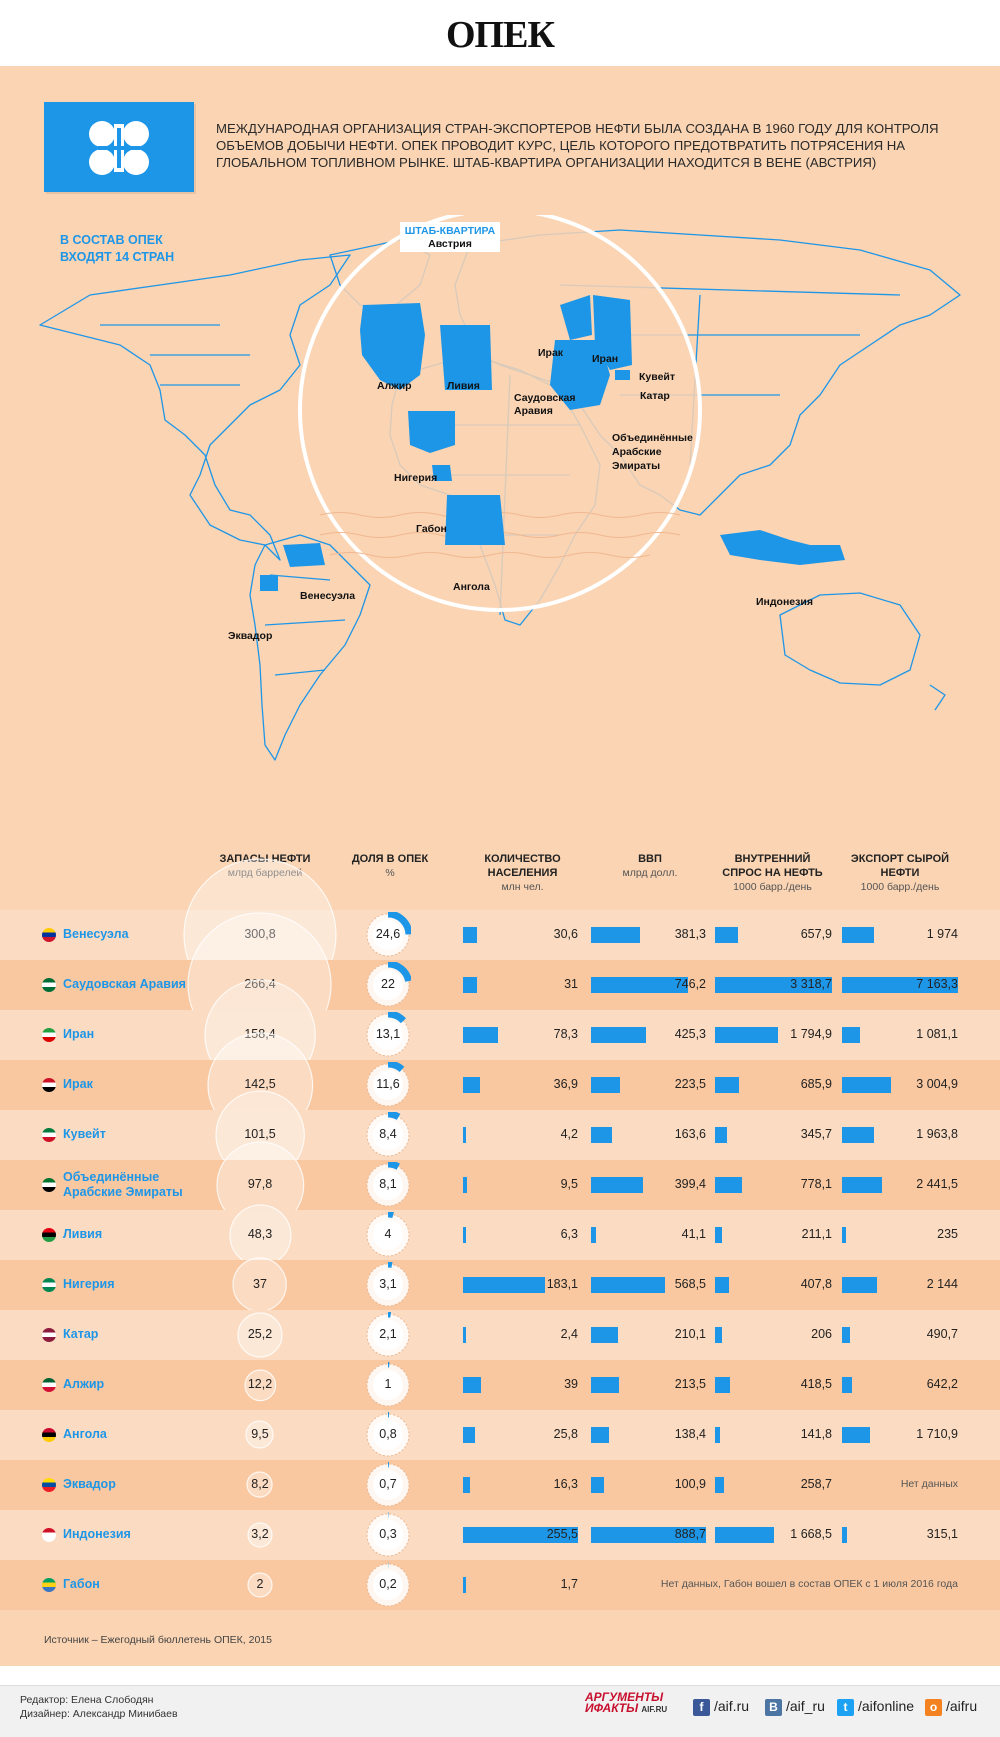 This screenshot has height=1737, width=1000. What do you see at coordinates (260, 934) in the screenshot?
I see `reserves-value: 300,8` at bounding box center [260, 934].